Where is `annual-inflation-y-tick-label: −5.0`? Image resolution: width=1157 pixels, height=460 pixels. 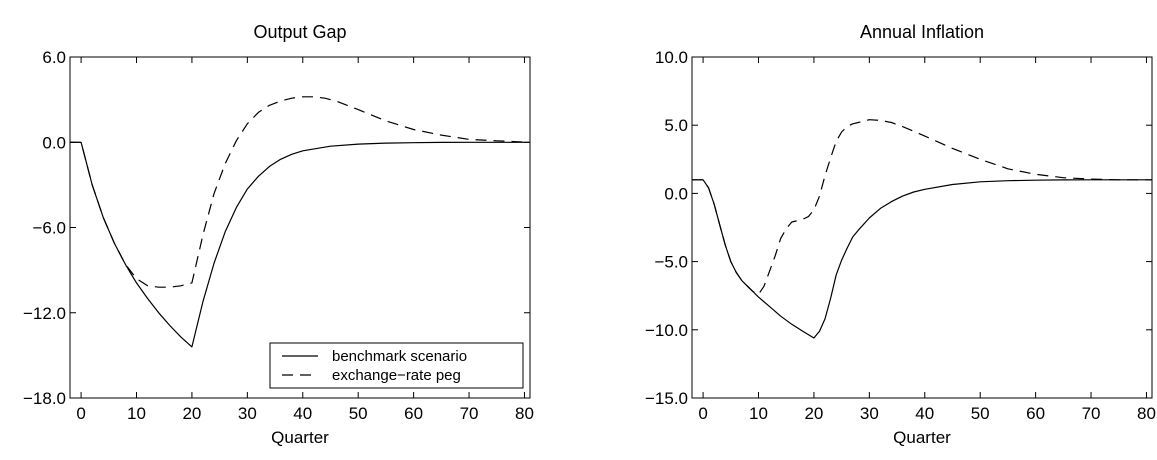 annual-inflation-y-tick-label: −5.0 is located at coordinates (671, 262).